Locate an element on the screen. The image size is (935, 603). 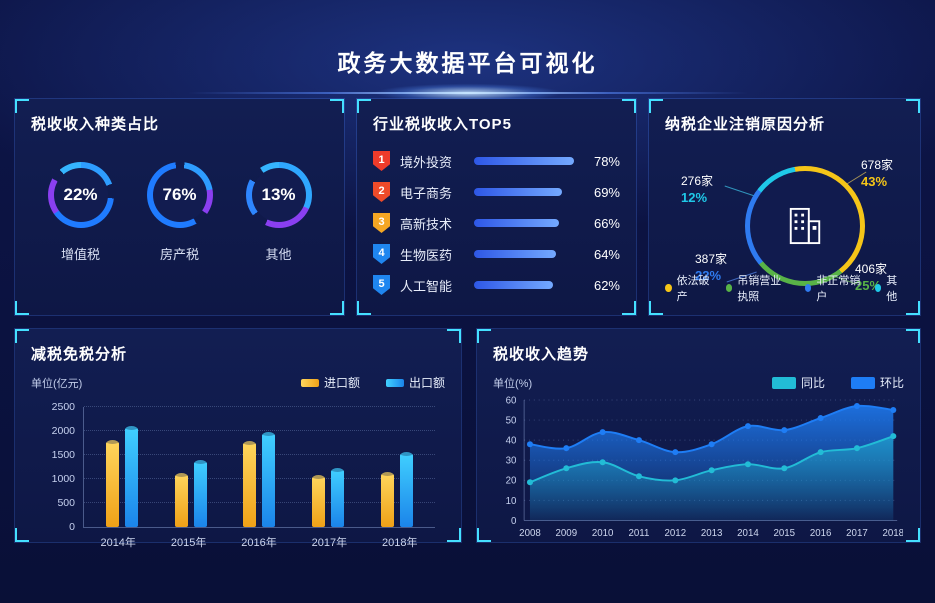
bar-groups is located at coordinates (259, 467).